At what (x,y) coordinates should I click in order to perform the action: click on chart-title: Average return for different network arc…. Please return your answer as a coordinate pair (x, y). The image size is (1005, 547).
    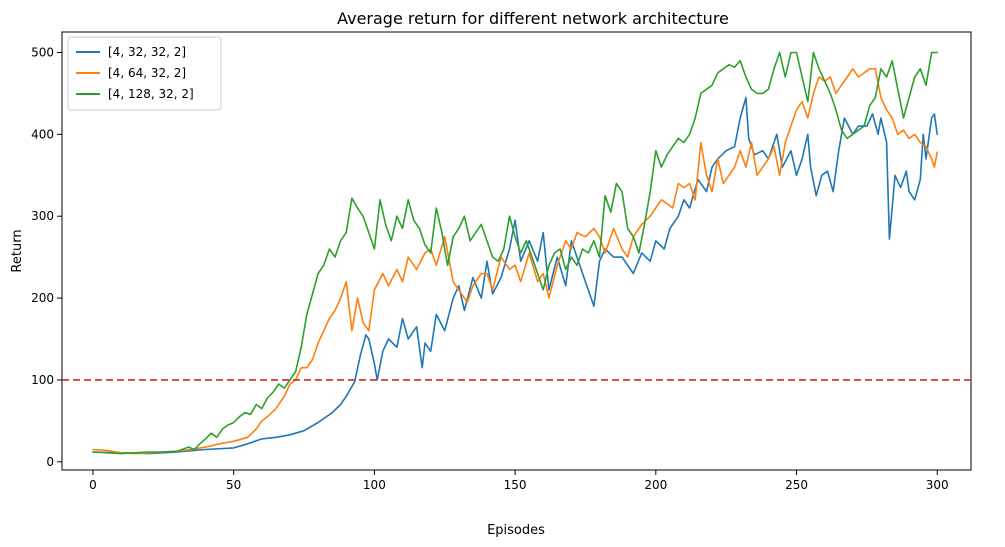
    Looking at the image, I should click on (533, 18).